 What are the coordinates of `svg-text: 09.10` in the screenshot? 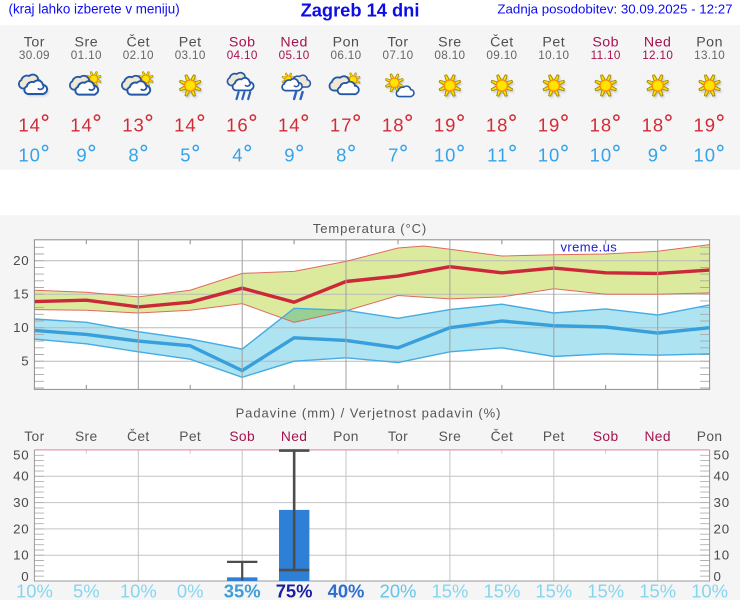 It's located at (501, 55).